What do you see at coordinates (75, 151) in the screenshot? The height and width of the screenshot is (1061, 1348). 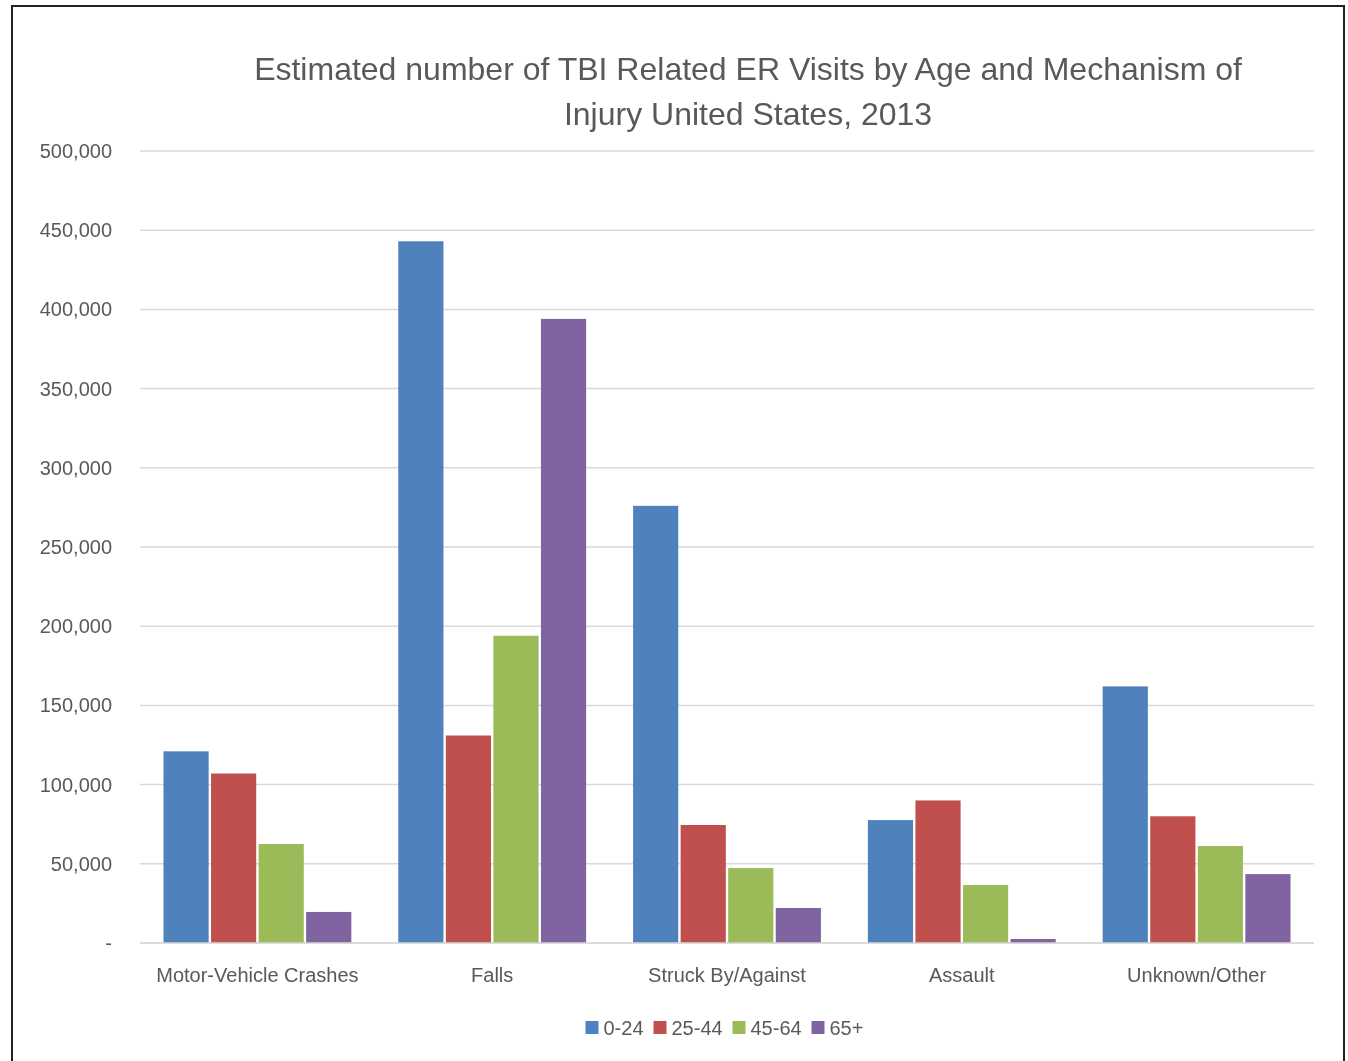 I see `y-tick-label: 500,000` at bounding box center [75, 151].